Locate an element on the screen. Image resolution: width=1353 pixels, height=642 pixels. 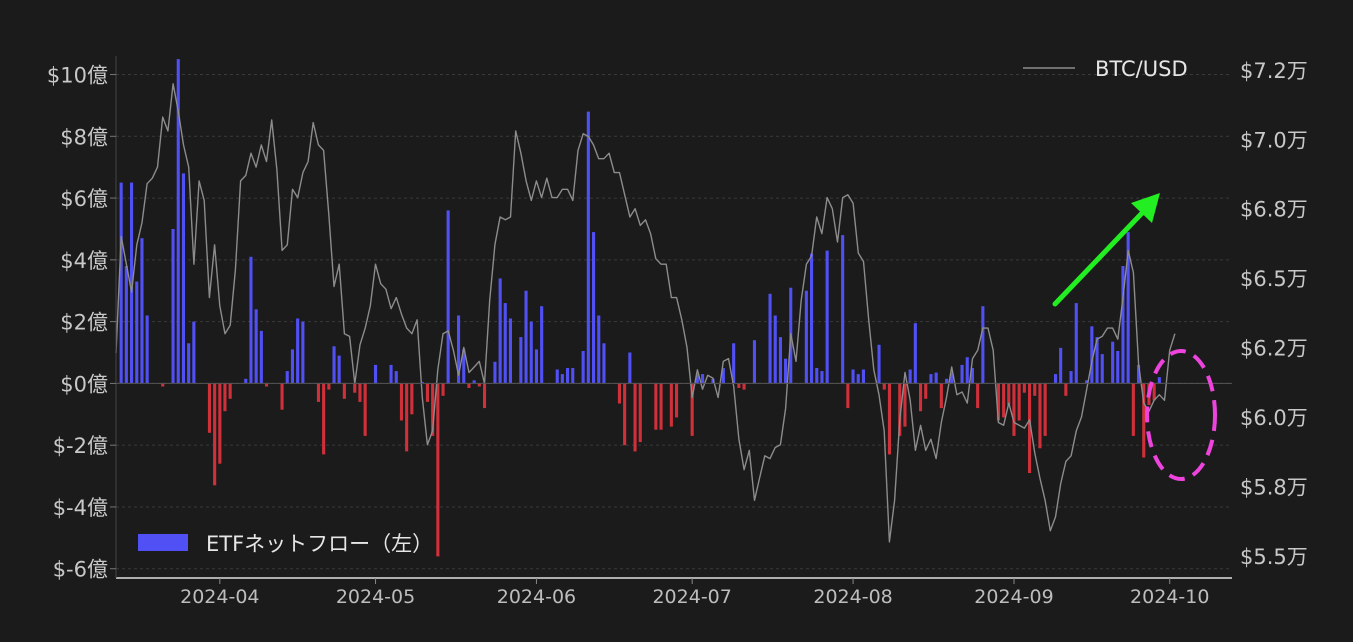
right-tick-label: $5.8万 is located at coordinates (1274, 487).